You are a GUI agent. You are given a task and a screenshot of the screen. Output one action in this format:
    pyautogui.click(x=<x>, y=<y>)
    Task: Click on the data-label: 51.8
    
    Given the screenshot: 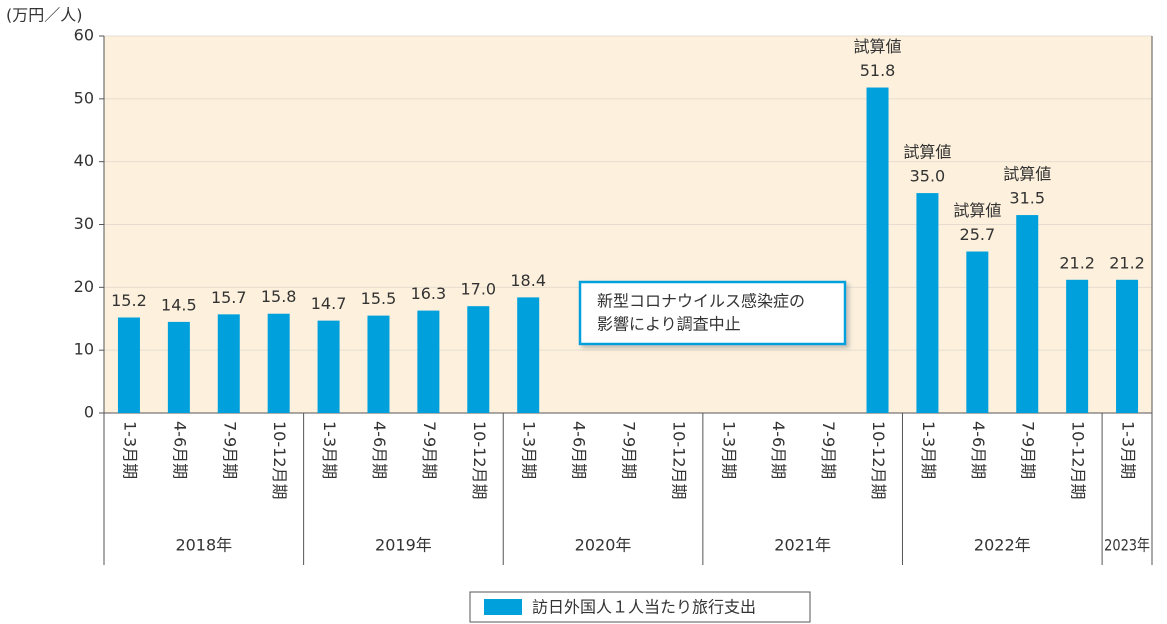 What is the action you would take?
    pyautogui.click(x=878, y=70)
    